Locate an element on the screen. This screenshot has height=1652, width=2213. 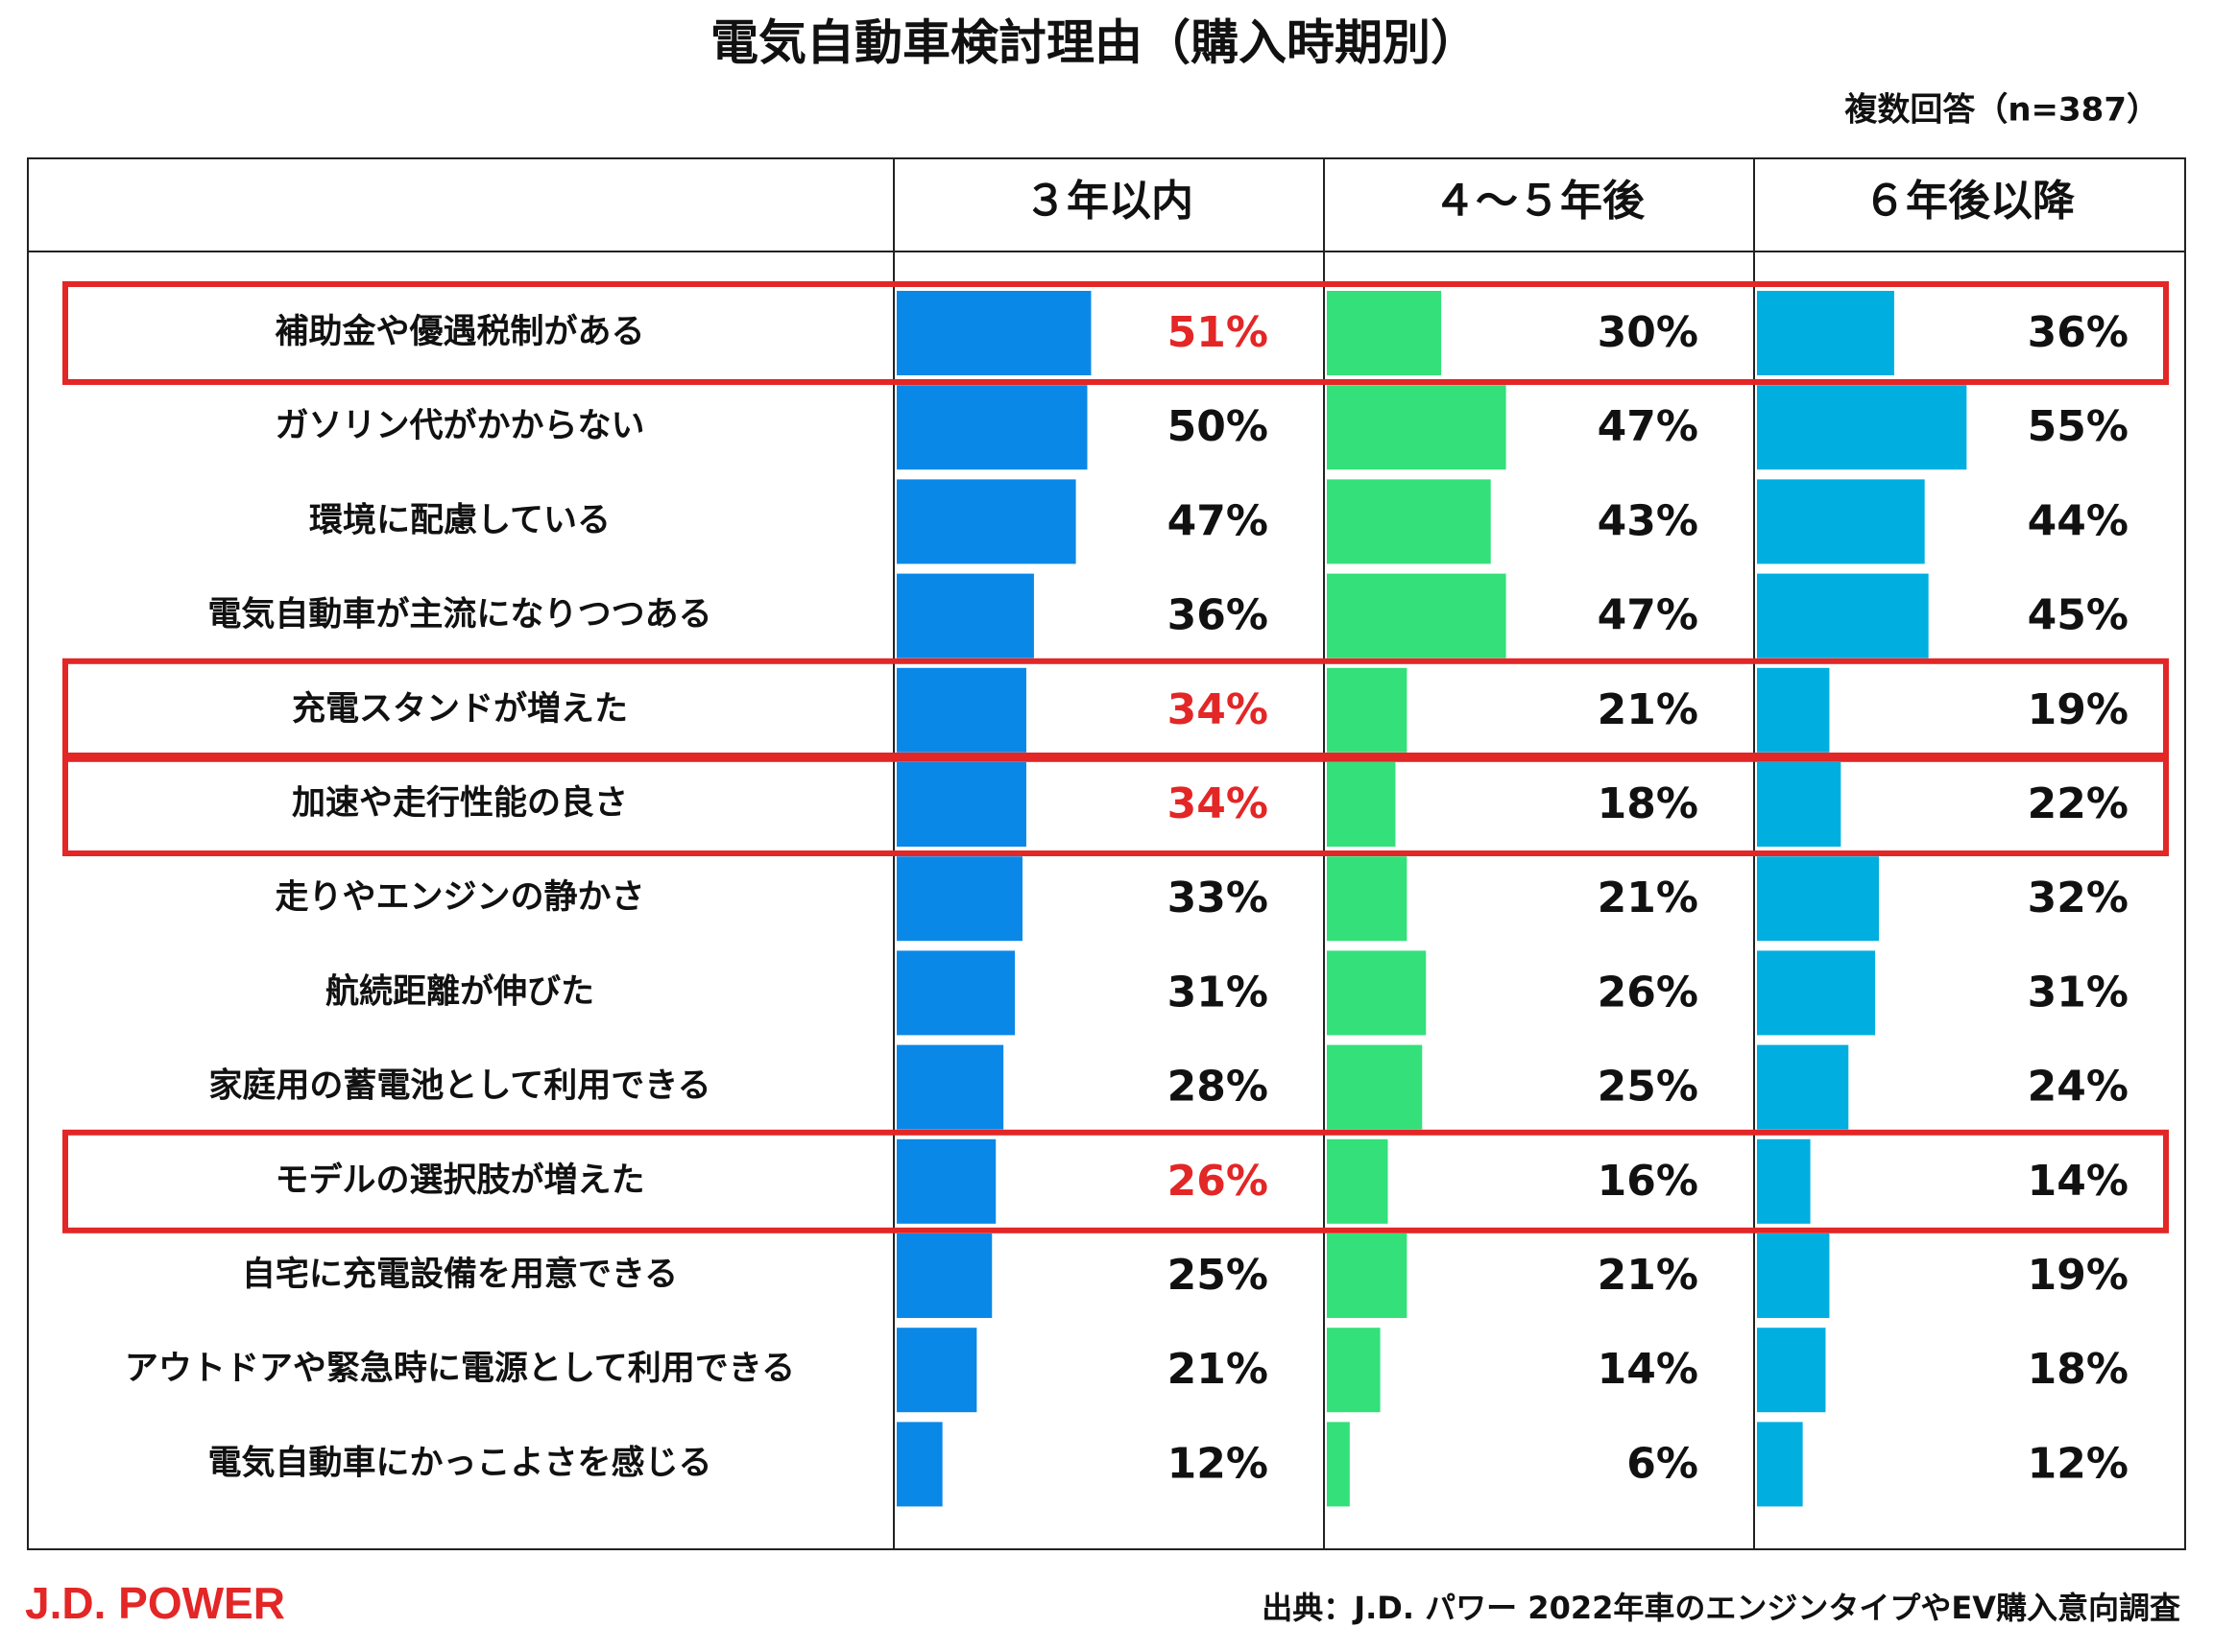
value-label: 43% is located at coordinates (1648, 520).